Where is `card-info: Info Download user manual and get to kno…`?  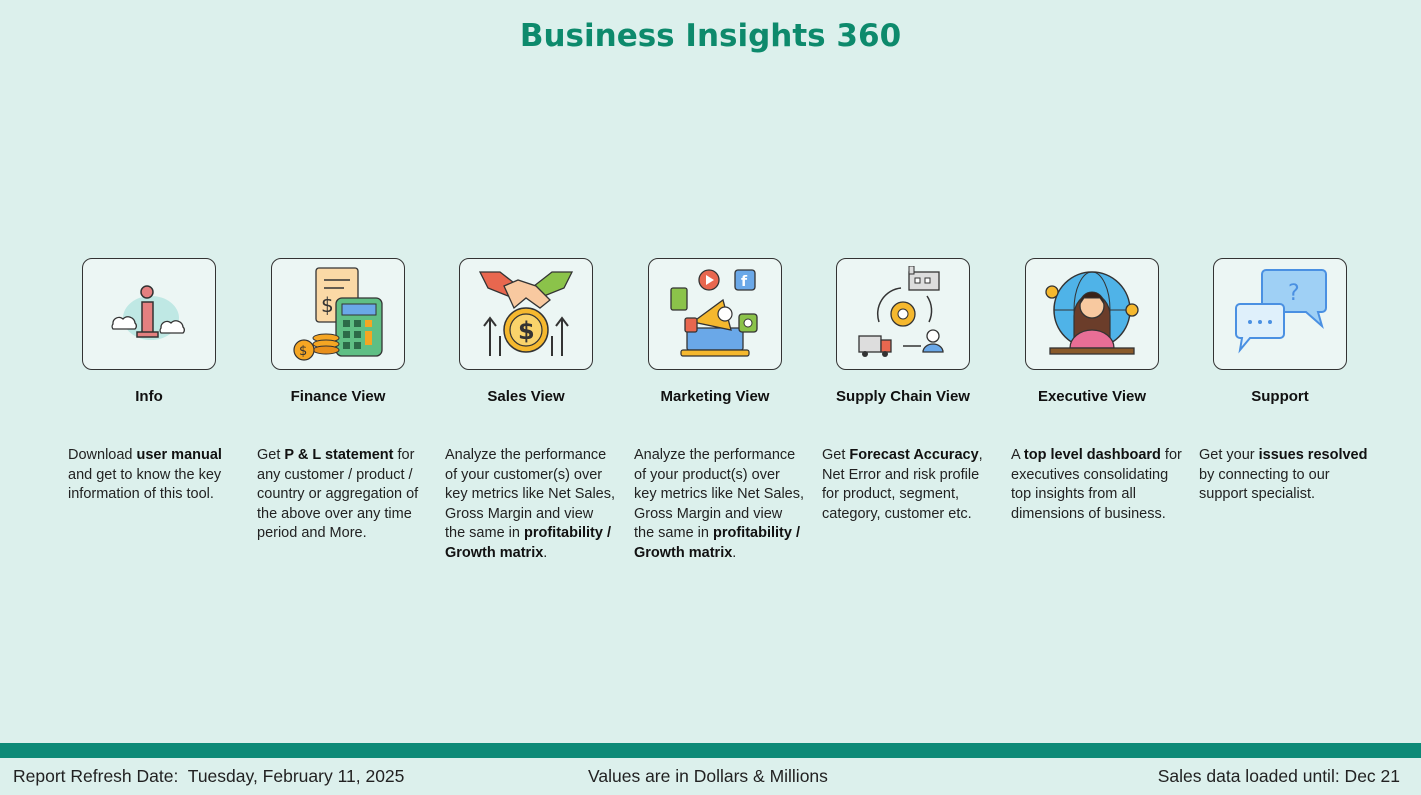 card-info: Info Download user manual and get to kno… is located at coordinates (162, 380).